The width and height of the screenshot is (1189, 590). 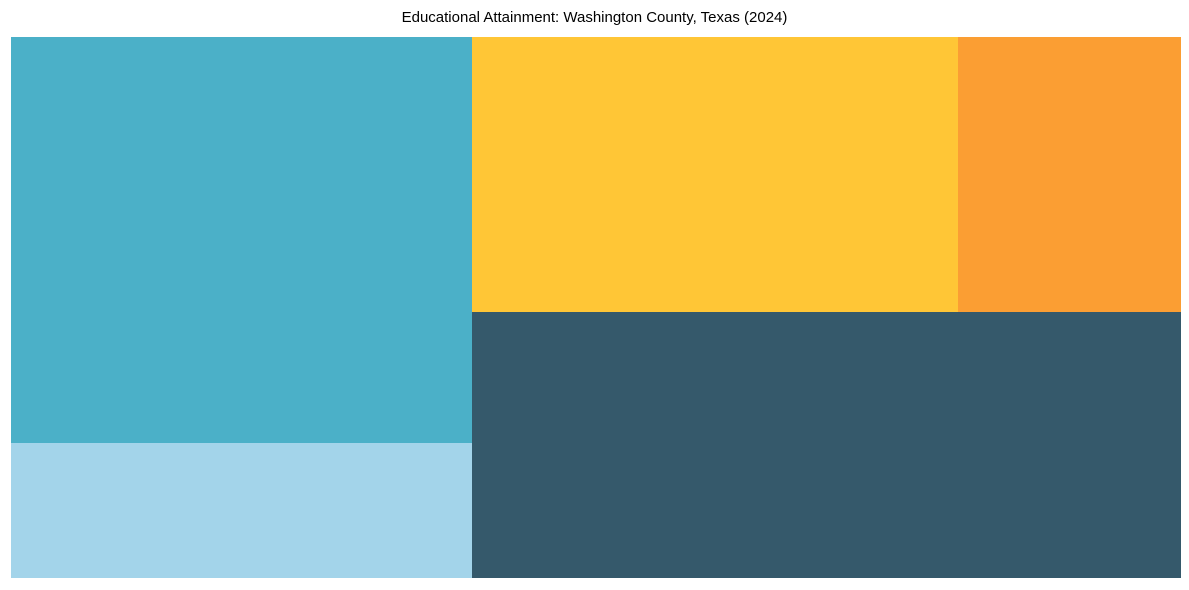 What do you see at coordinates (1069, 174) in the screenshot?
I see `treemap-tile-orange` at bounding box center [1069, 174].